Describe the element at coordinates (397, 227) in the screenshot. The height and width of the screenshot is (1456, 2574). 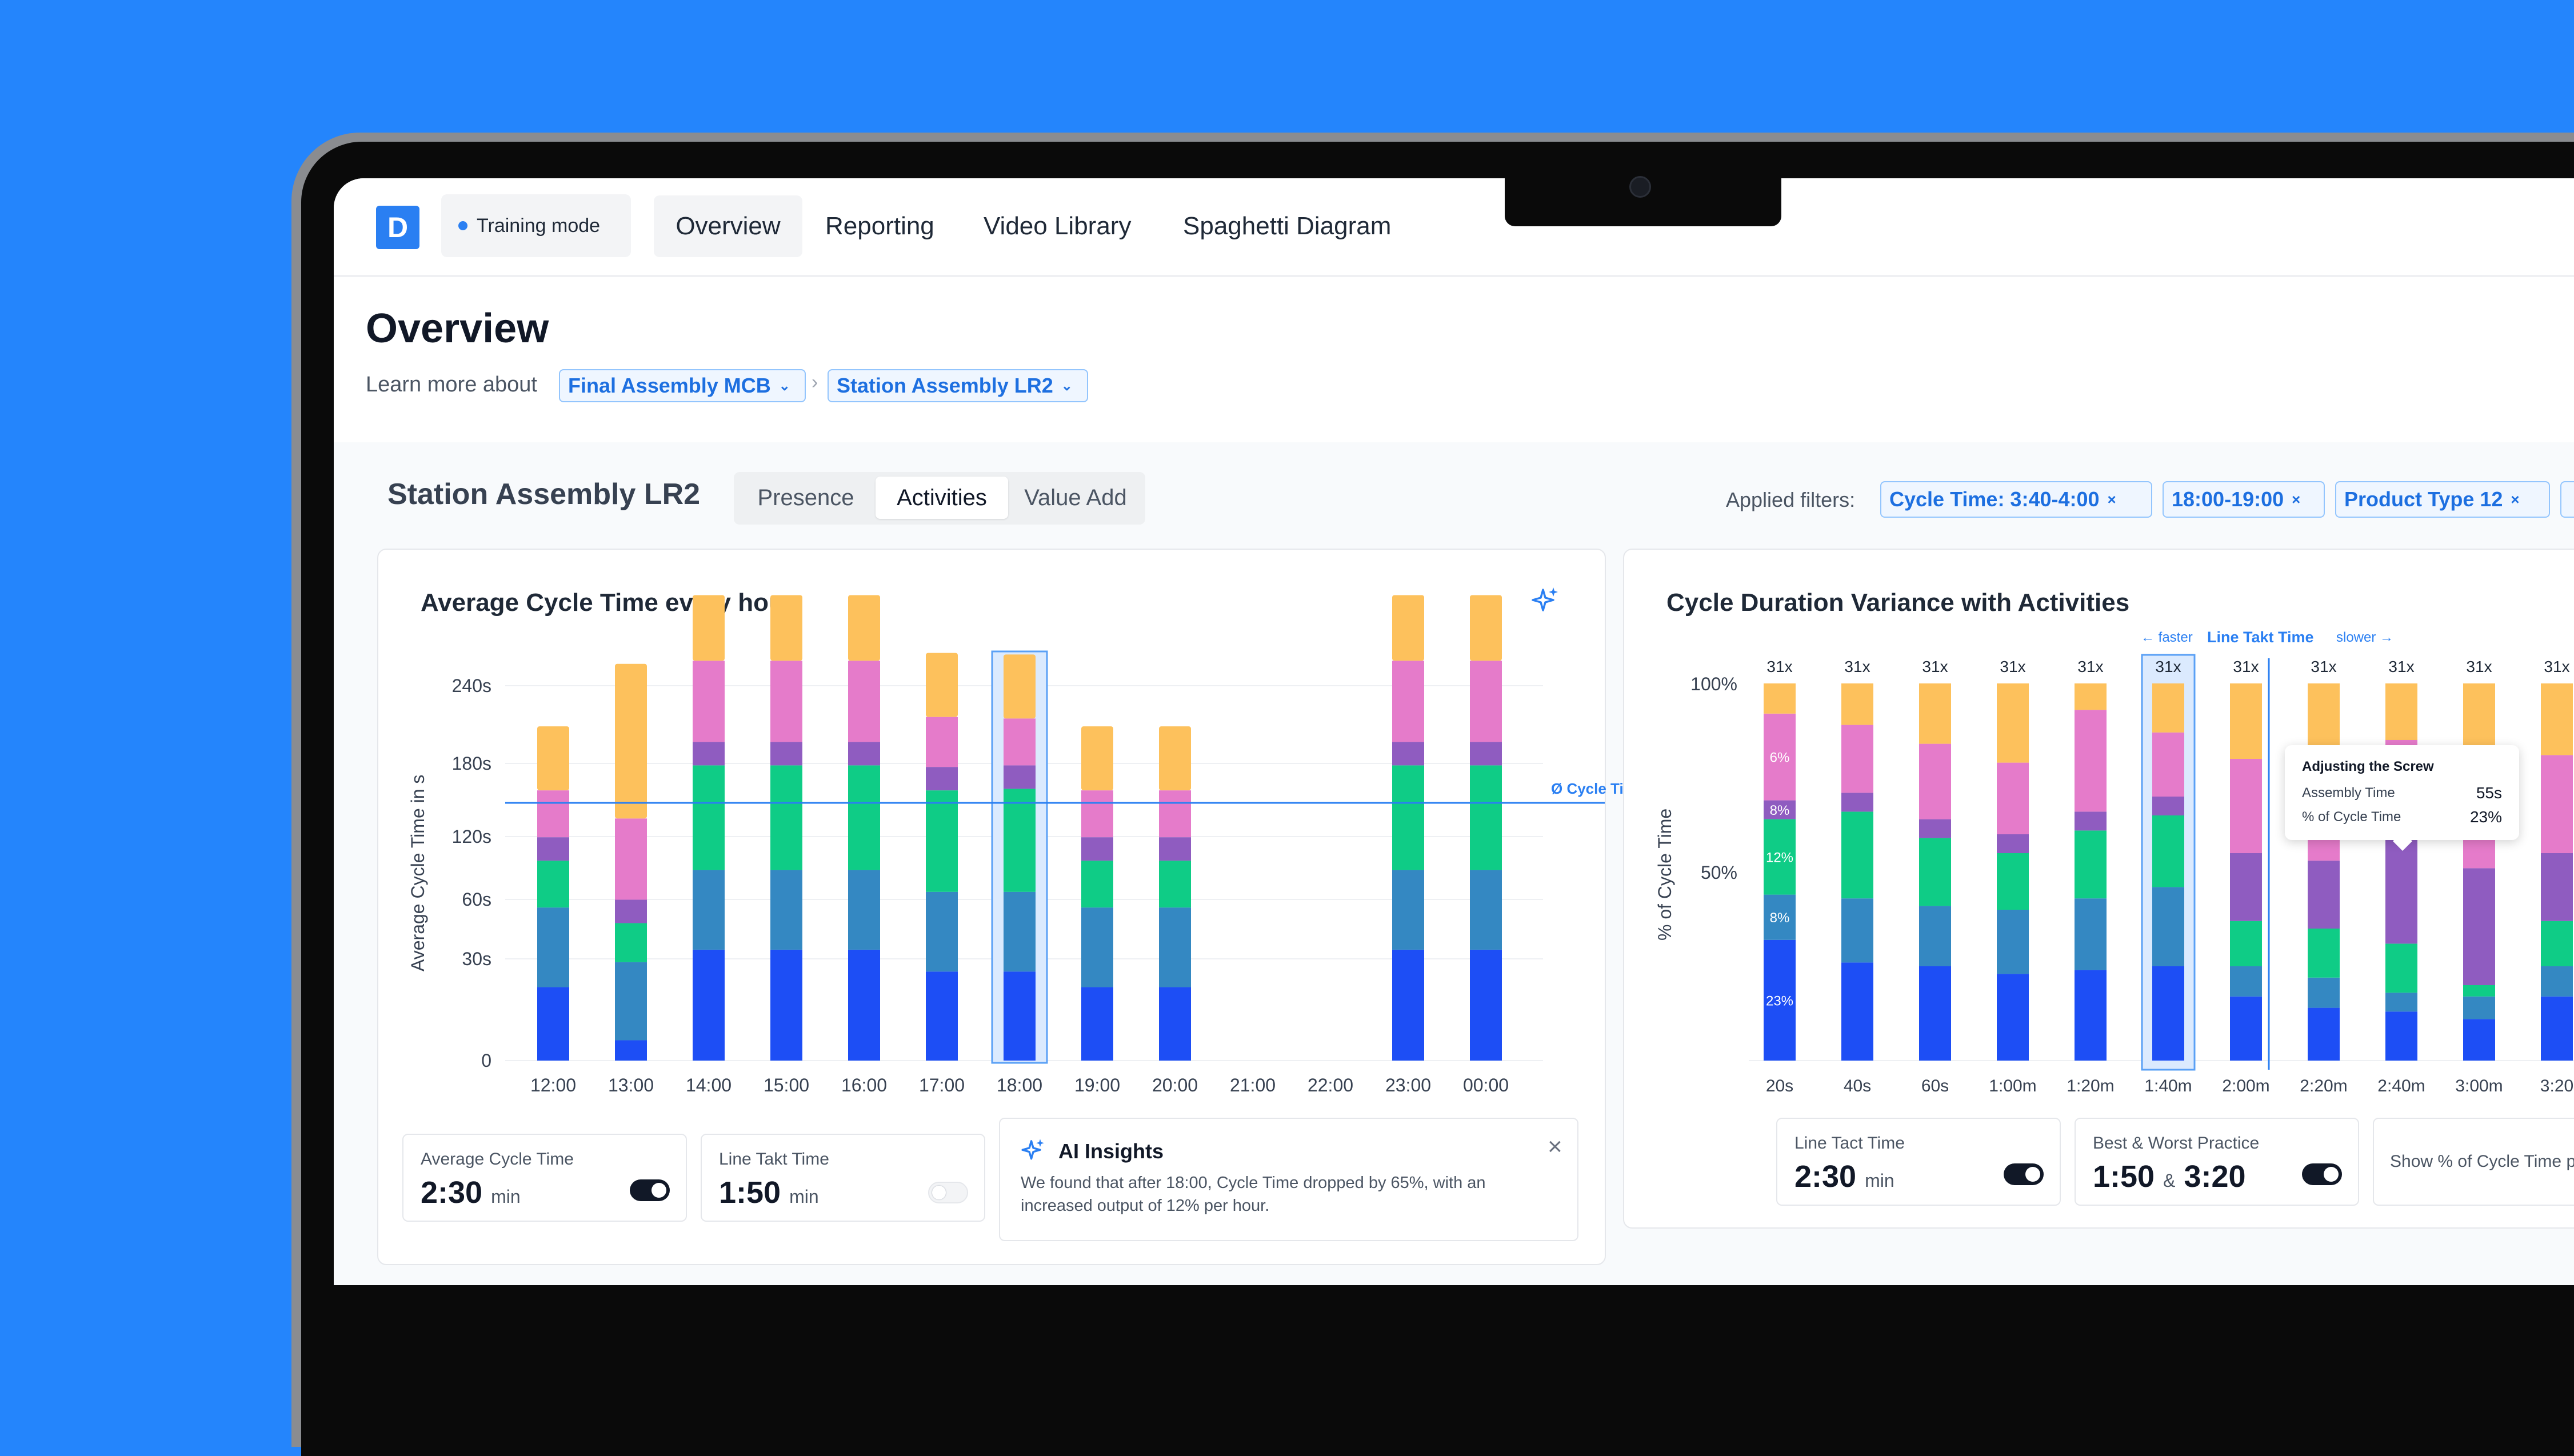
I see `app-logo: D` at that location.